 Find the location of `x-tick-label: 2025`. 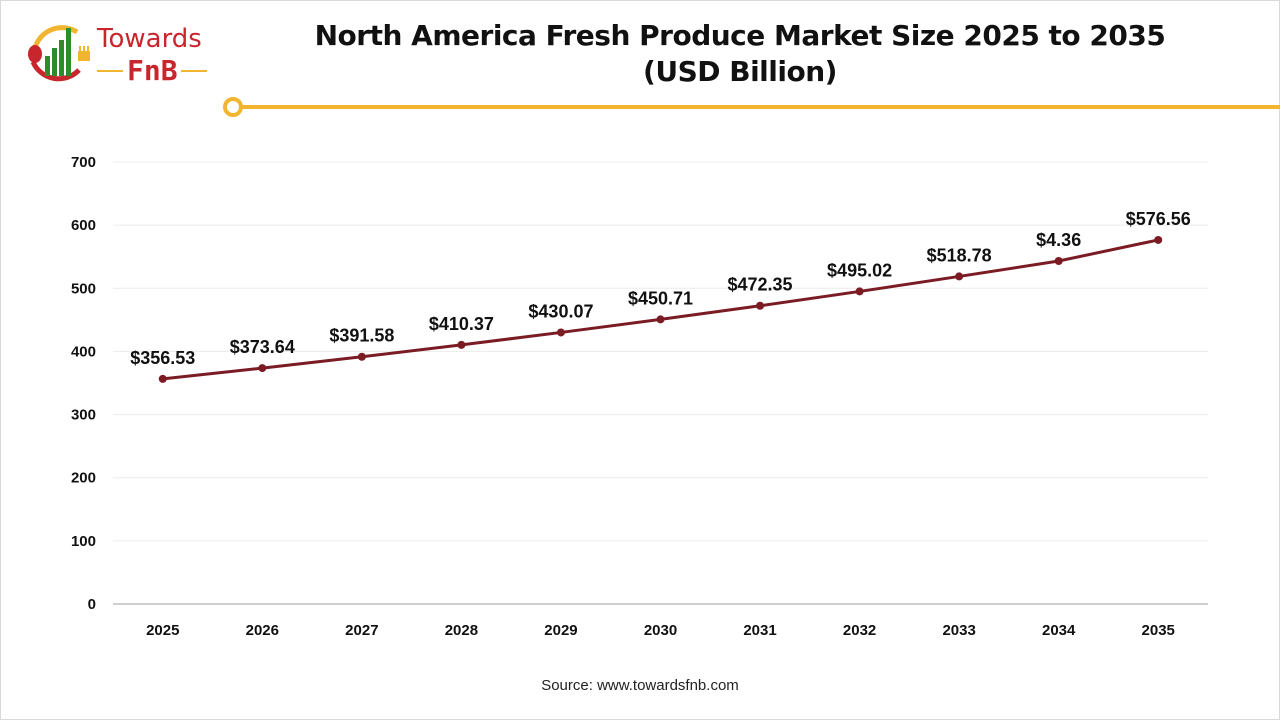

x-tick-label: 2025 is located at coordinates (162, 630).